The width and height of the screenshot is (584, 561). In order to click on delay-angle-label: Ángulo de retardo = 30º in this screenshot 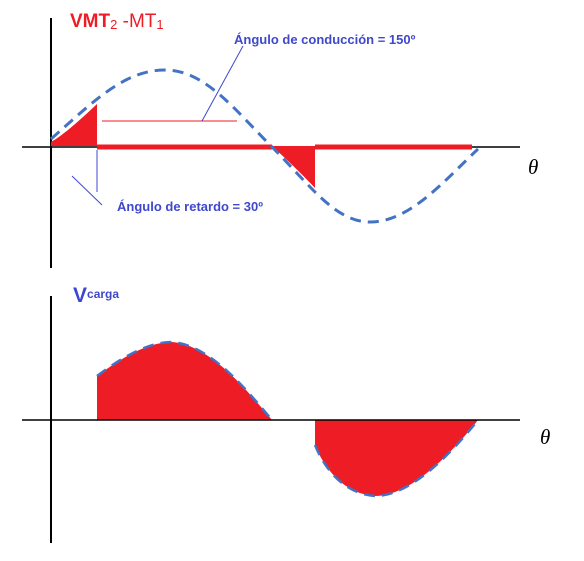, I will do `click(190, 206)`.